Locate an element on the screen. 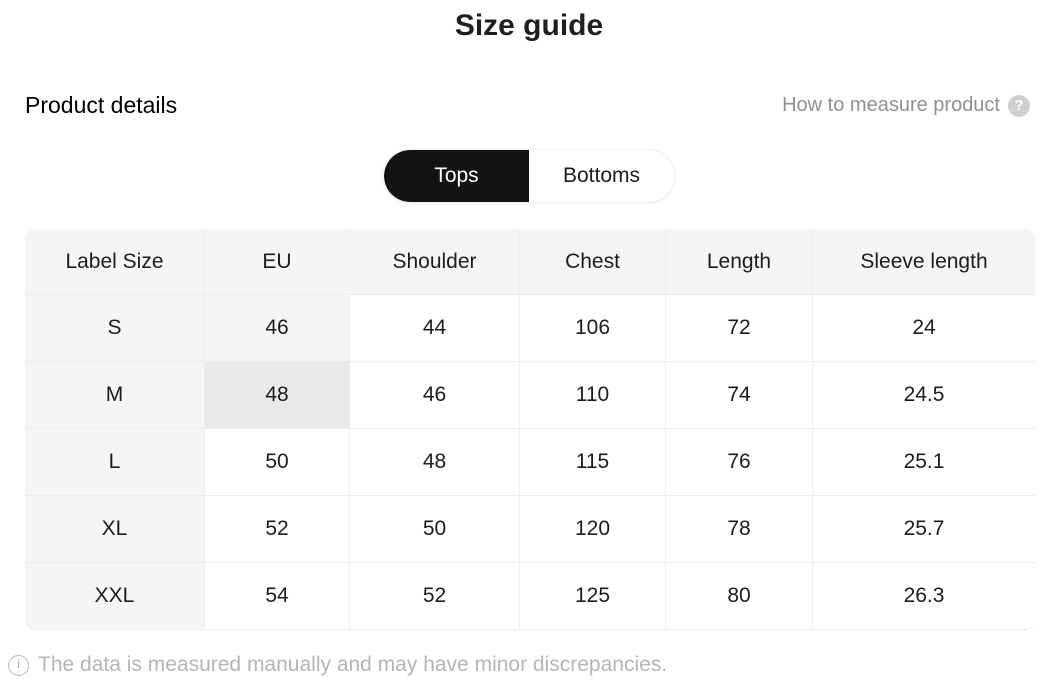  table-row-m: M 48 46 110 74 24.5 is located at coordinates (530, 395).